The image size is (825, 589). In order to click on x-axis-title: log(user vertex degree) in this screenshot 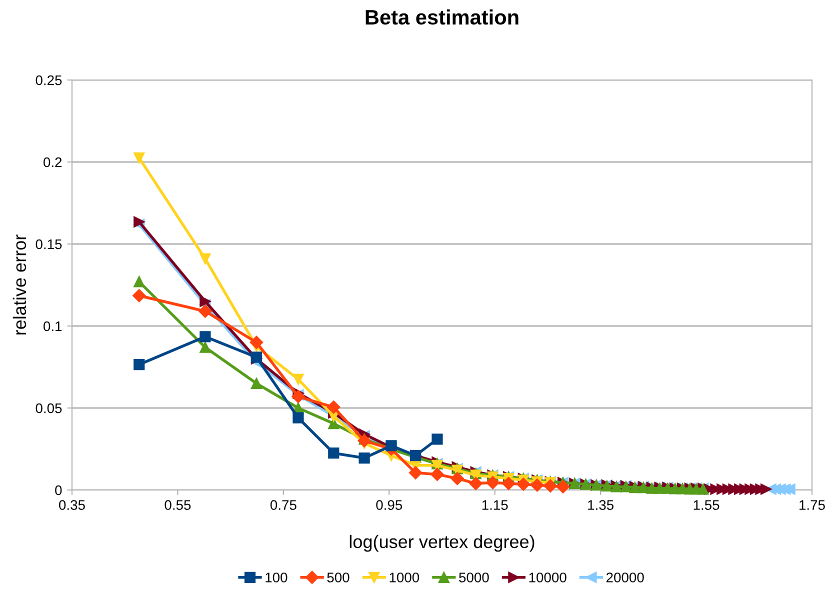, I will do `click(442, 543)`.